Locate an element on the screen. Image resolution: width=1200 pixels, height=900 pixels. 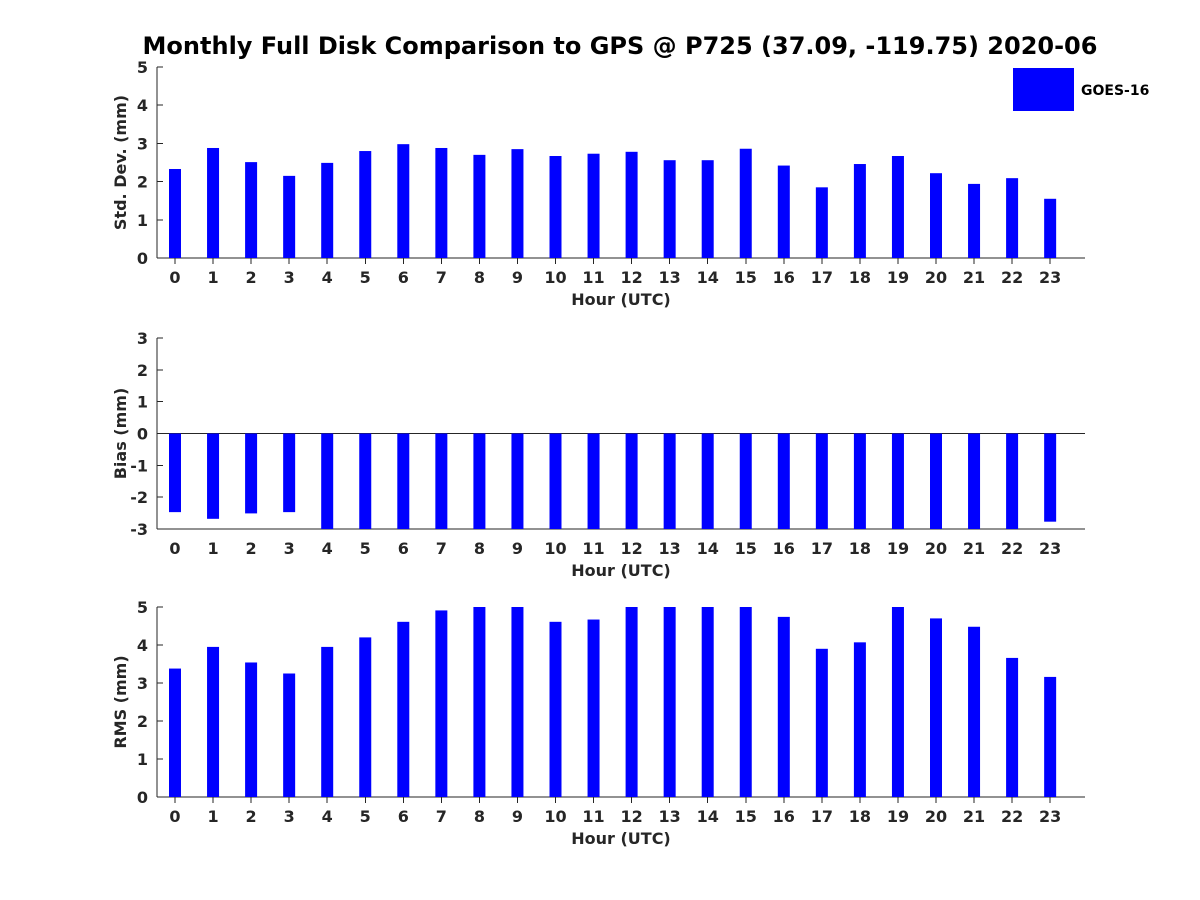
x-tick-label: 12 is located at coordinates (631, 548).